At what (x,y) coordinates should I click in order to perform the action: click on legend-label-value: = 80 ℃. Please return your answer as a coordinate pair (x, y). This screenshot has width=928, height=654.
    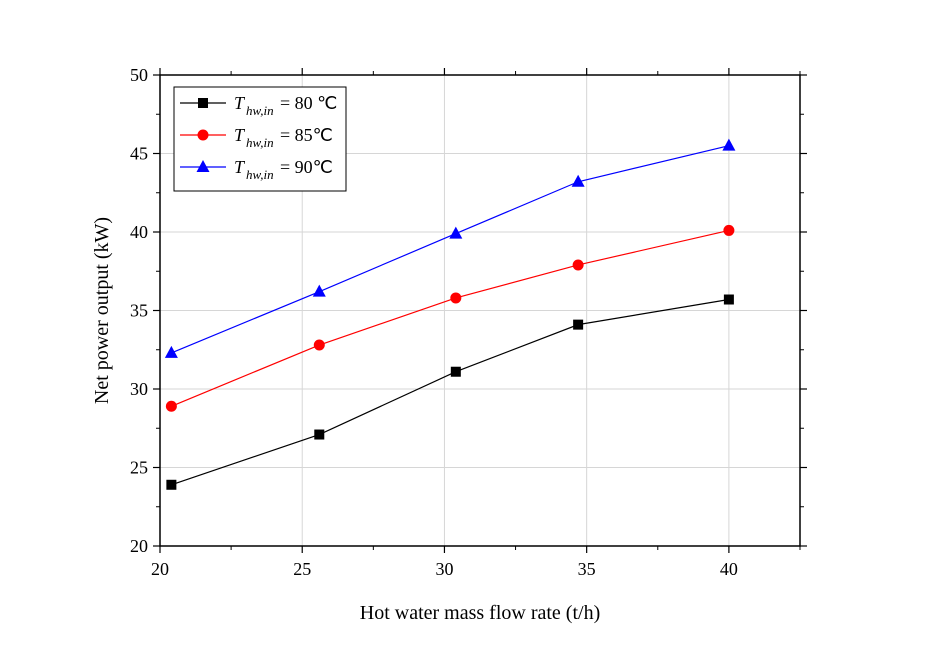
    Looking at the image, I should click on (308, 103).